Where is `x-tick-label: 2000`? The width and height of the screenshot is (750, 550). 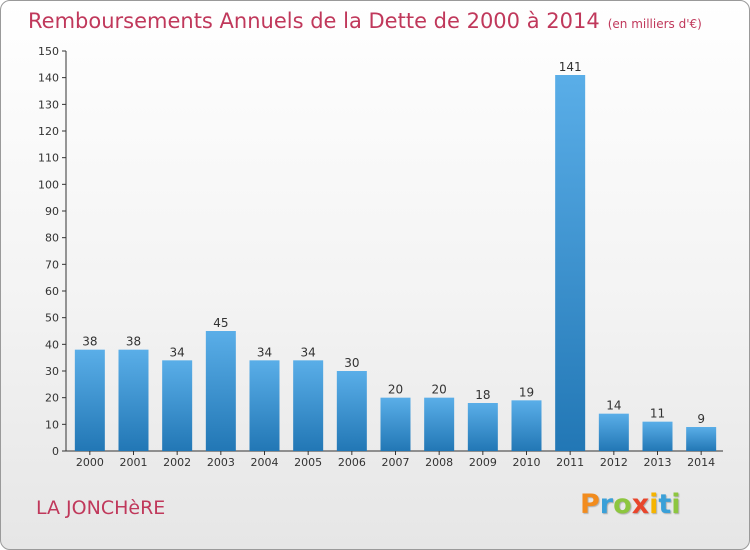
x-tick-label: 2000 is located at coordinates (90, 462).